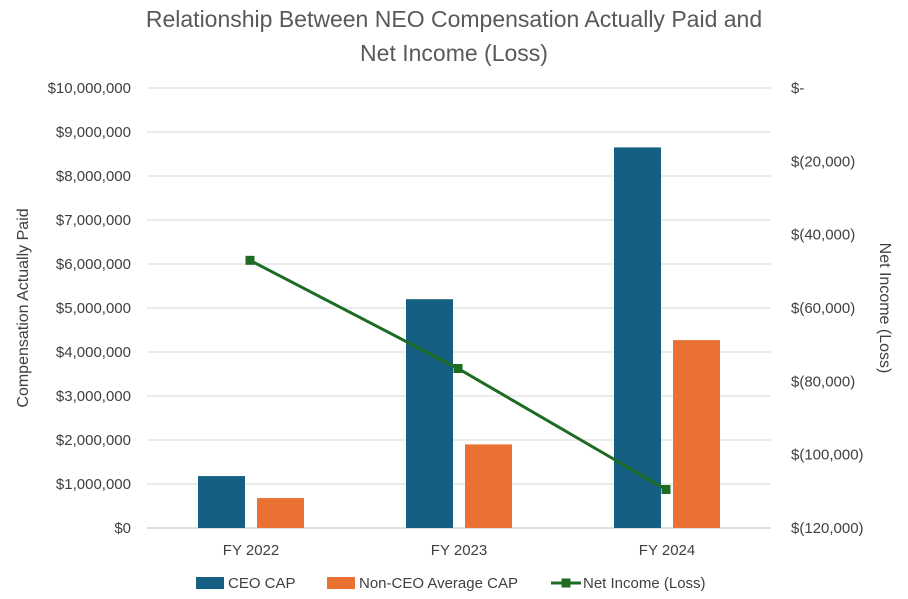  Describe the element at coordinates (93, 220) in the screenshot. I see `y-tick-label: $7,000,000` at that location.